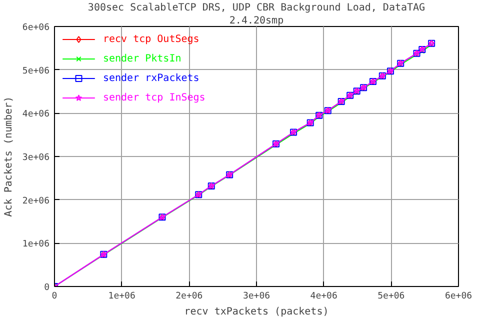 This screenshot has width=480, height=320. I want to click on x-tick-label: 1e+06, so click(122, 297).